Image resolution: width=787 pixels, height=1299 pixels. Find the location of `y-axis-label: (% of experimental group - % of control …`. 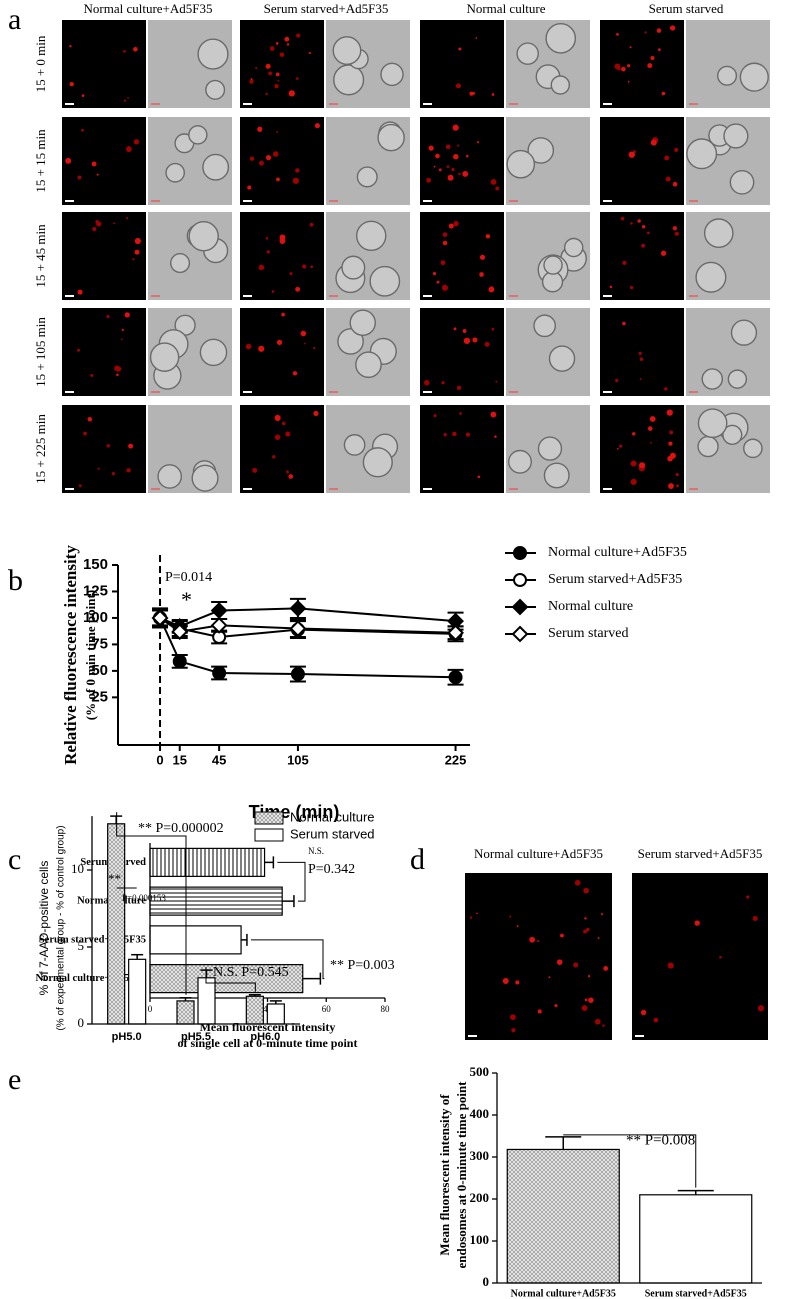

y-axis-label: (% of experimental group - % of control … is located at coordinates (61, 927).